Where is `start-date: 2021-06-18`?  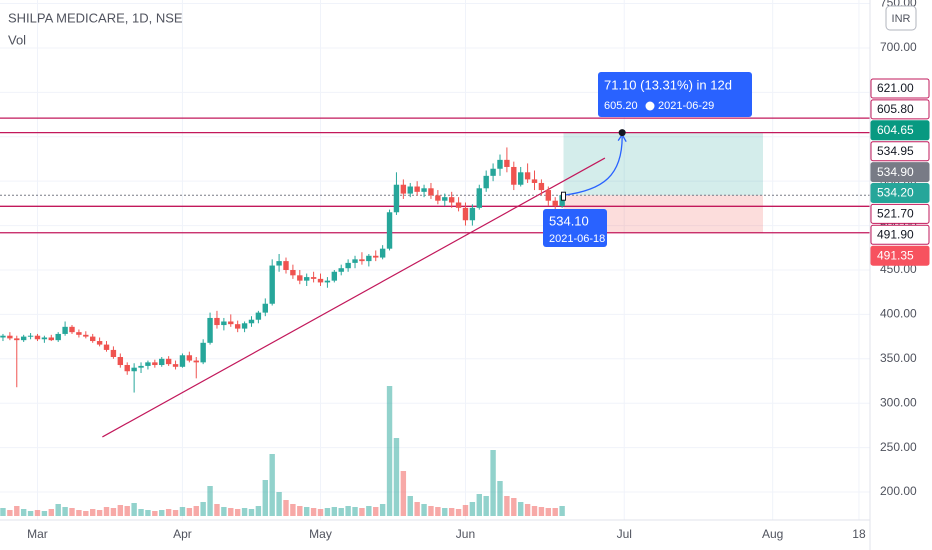 start-date: 2021-06-18 is located at coordinates (577, 239).